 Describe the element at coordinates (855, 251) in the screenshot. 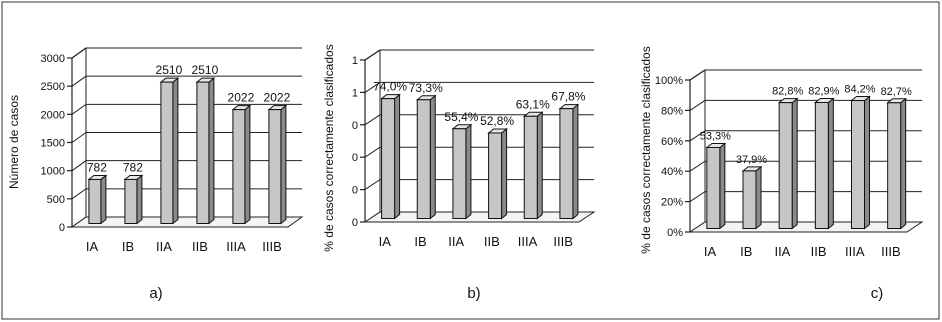

I see `chart-c-x-tick-label: IIIA` at that location.